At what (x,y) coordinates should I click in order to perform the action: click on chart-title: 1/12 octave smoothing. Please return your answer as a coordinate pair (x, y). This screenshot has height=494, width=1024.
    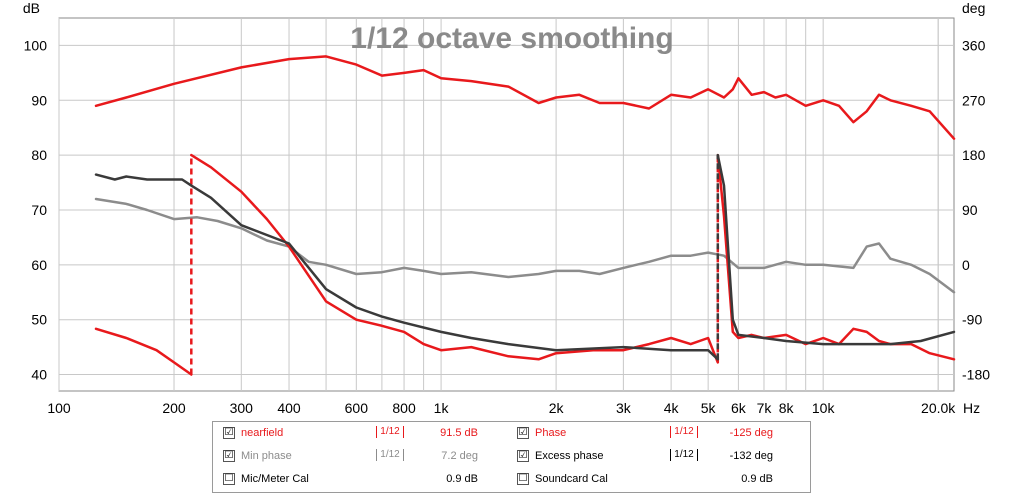
    Looking at the image, I should click on (511, 38).